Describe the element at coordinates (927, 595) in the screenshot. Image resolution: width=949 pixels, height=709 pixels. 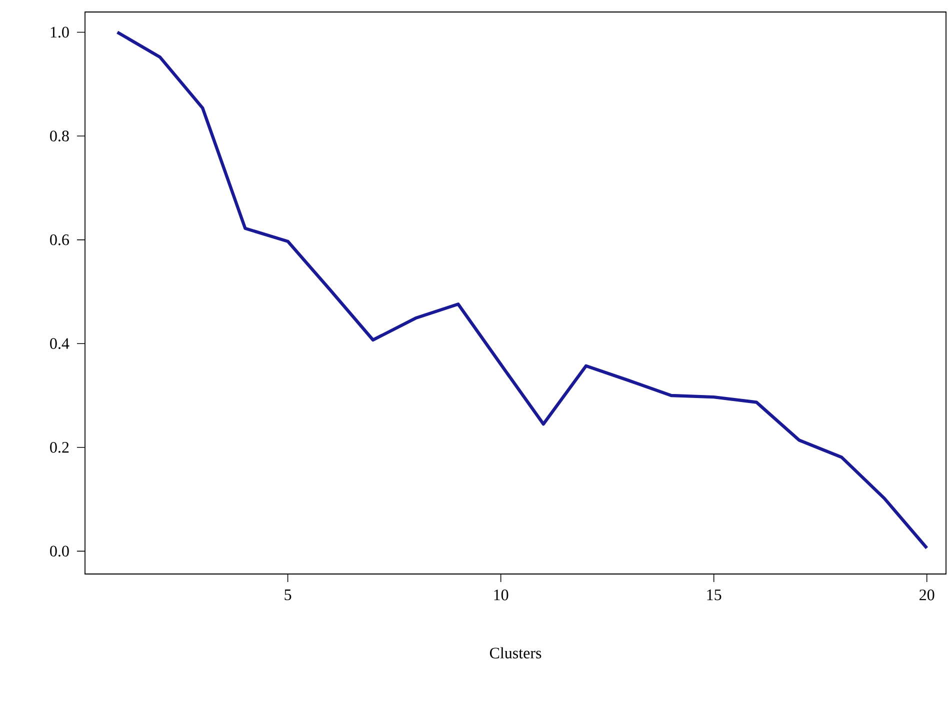
I see `x-tick-label: 20` at that location.